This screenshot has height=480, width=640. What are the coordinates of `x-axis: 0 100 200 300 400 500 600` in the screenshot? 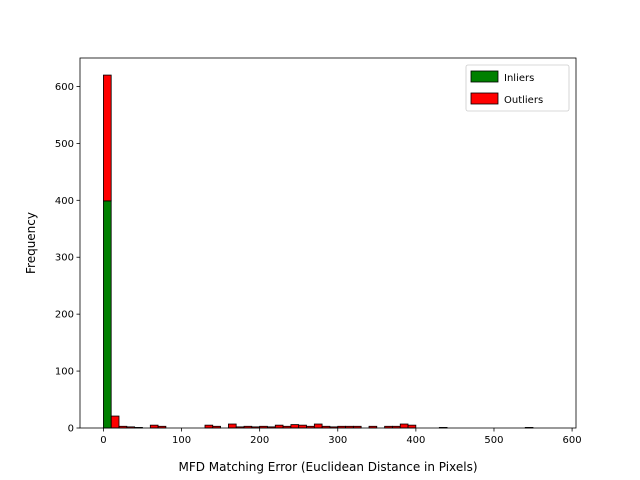 It's located at (341, 437).